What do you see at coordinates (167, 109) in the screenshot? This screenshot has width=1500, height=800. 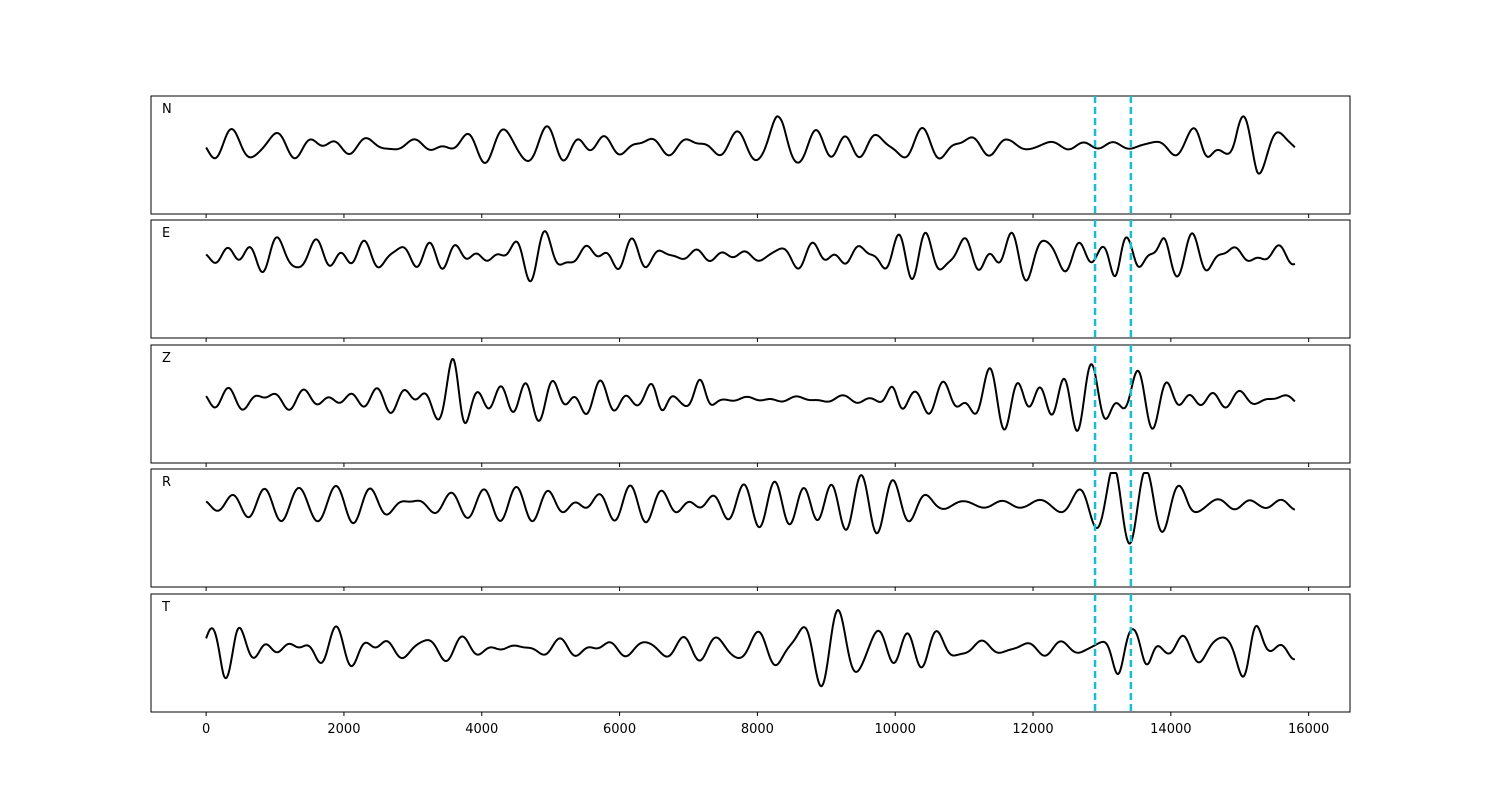 I see `panel-label: N` at bounding box center [167, 109].